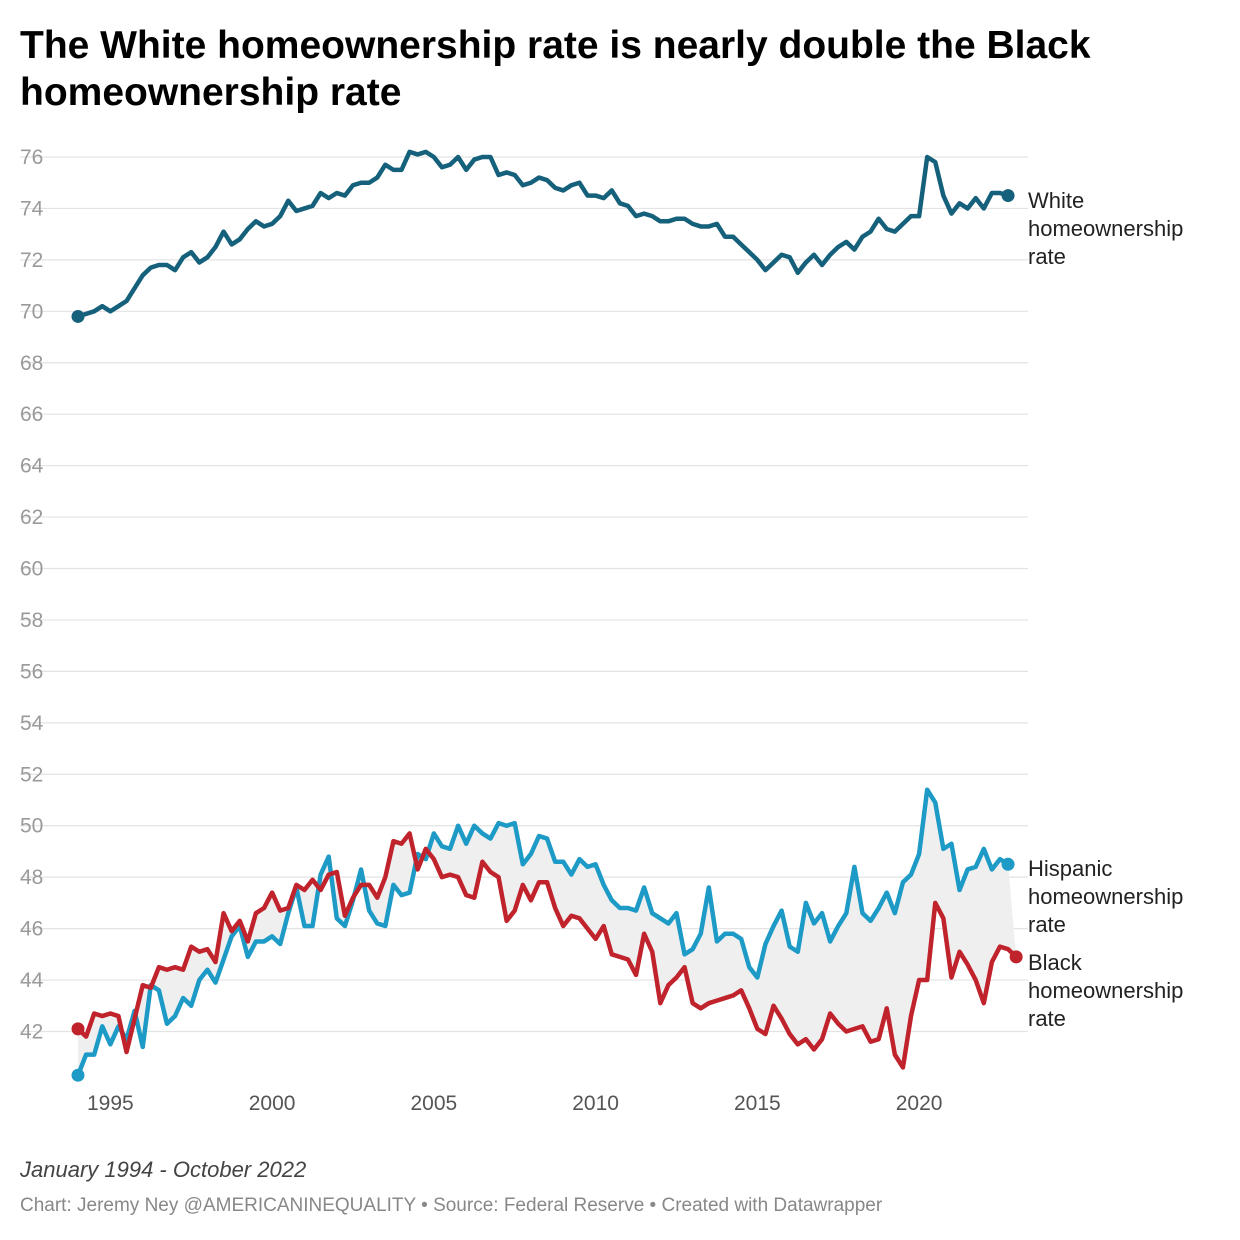  Describe the element at coordinates (32, 466) in the screenshot. I see `y-tick-label-64: 64` at that location.